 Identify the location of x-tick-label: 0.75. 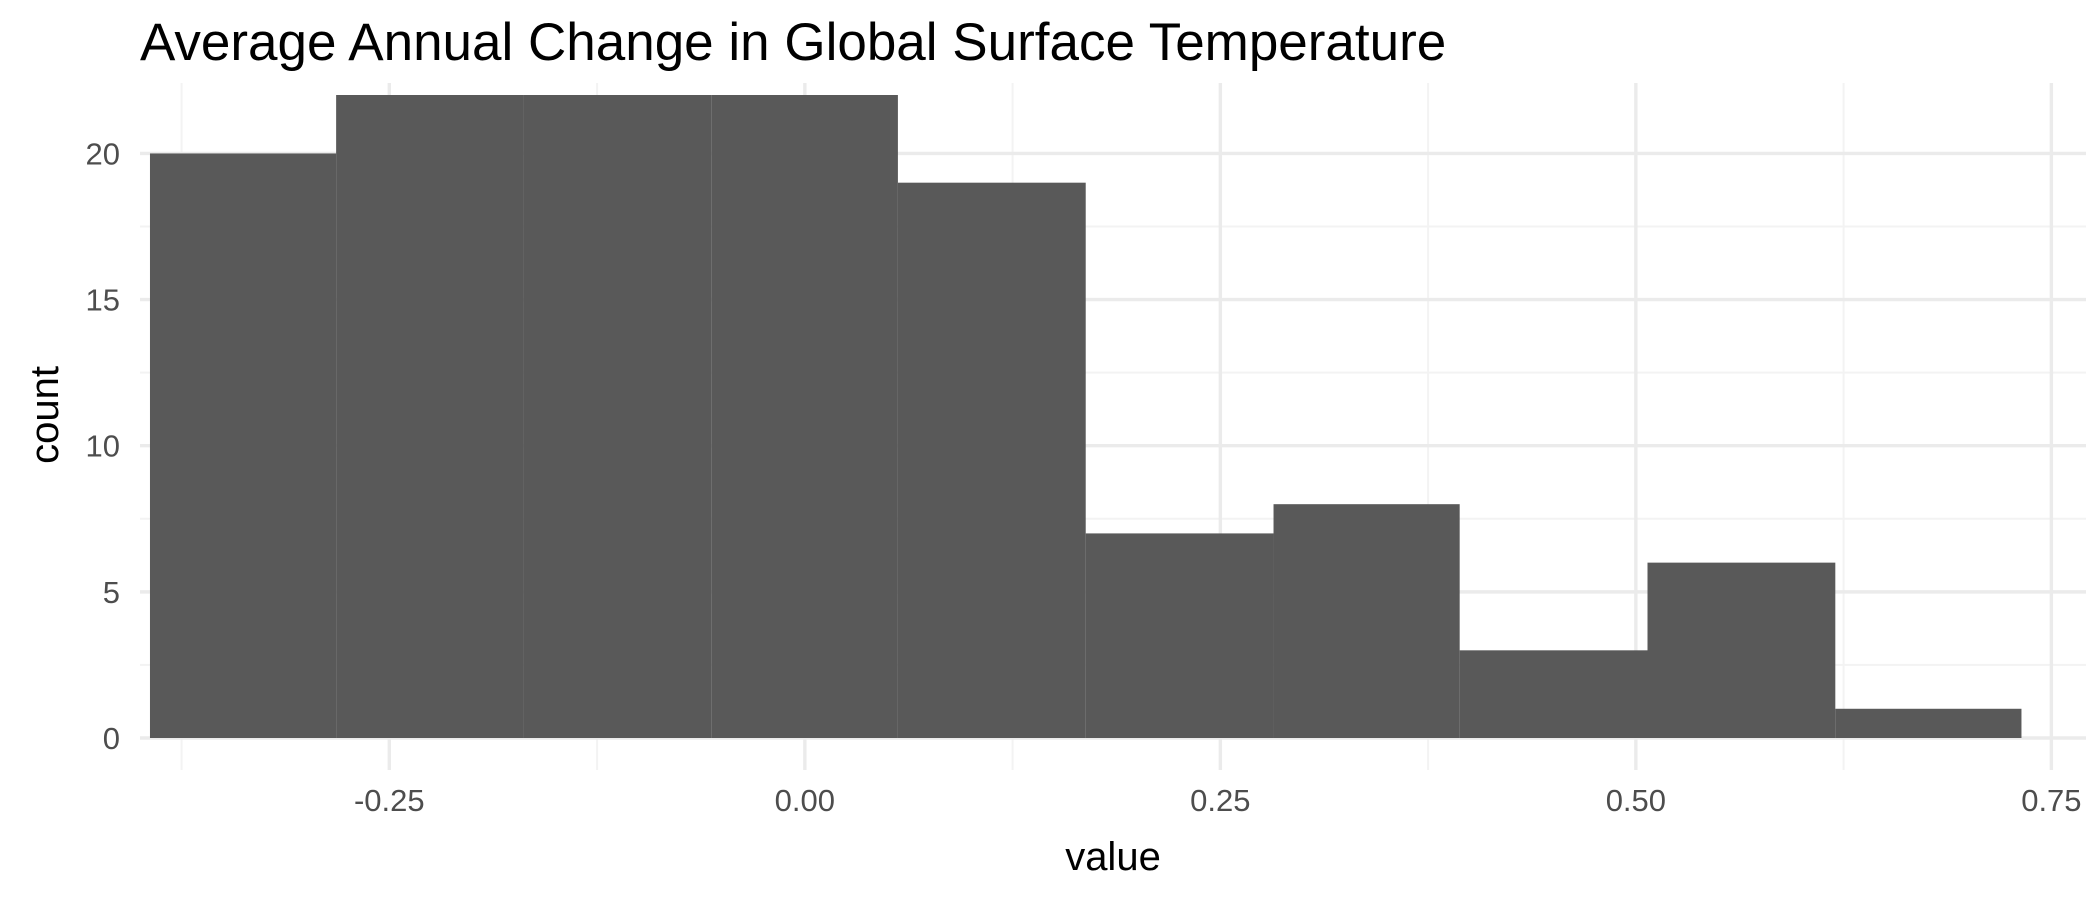
(2051, 800).